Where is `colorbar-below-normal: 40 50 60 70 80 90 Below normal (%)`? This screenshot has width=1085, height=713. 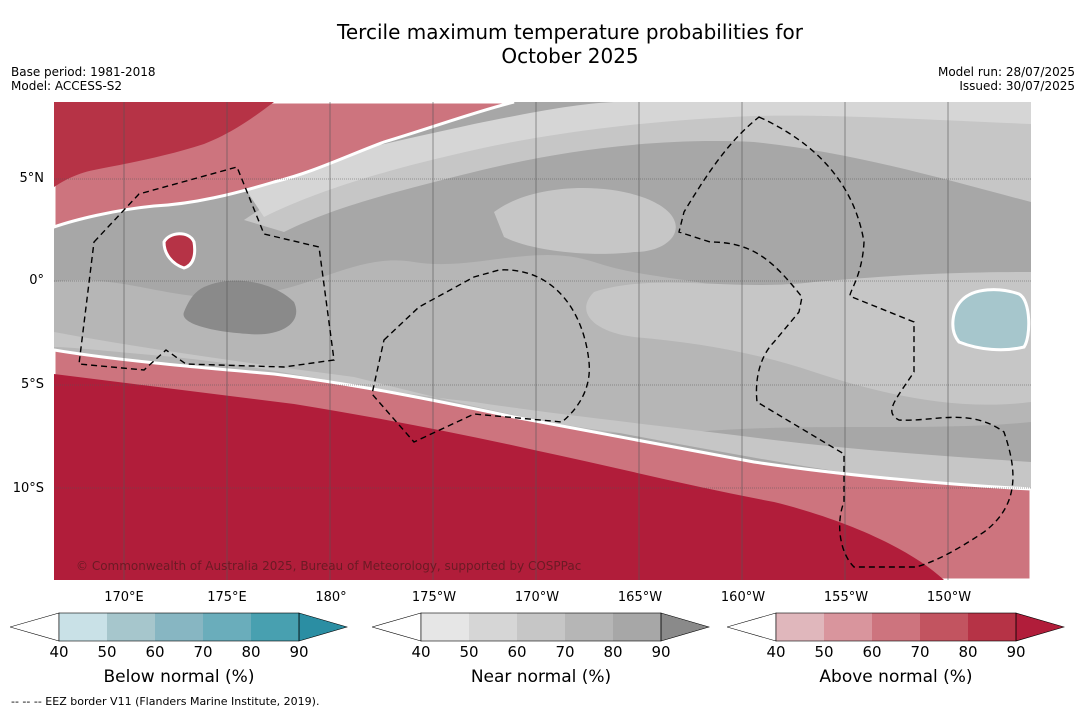
colorbar-below-normal: 40 50 60 70 80 90 Below normal (%) is located at coordinates (178, 649).